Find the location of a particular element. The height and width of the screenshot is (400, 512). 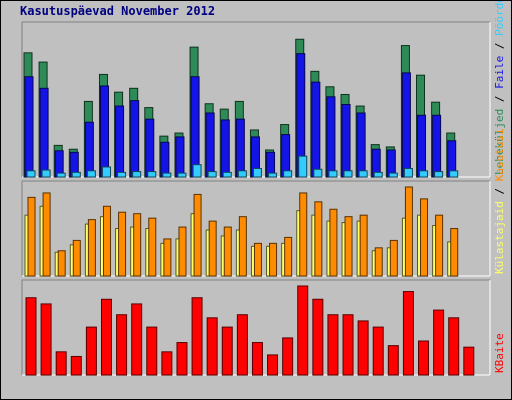

legend-top-item: Faile is located at coordinates (499, 72).